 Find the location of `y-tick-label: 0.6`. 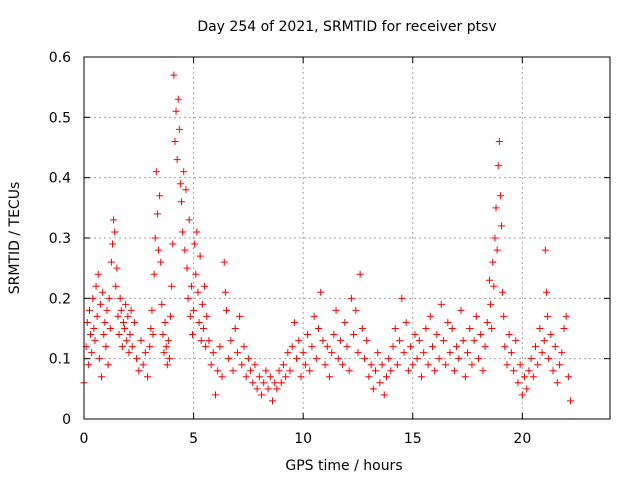

y-tick-label: 0.6 is located at coordinates (60, 58).